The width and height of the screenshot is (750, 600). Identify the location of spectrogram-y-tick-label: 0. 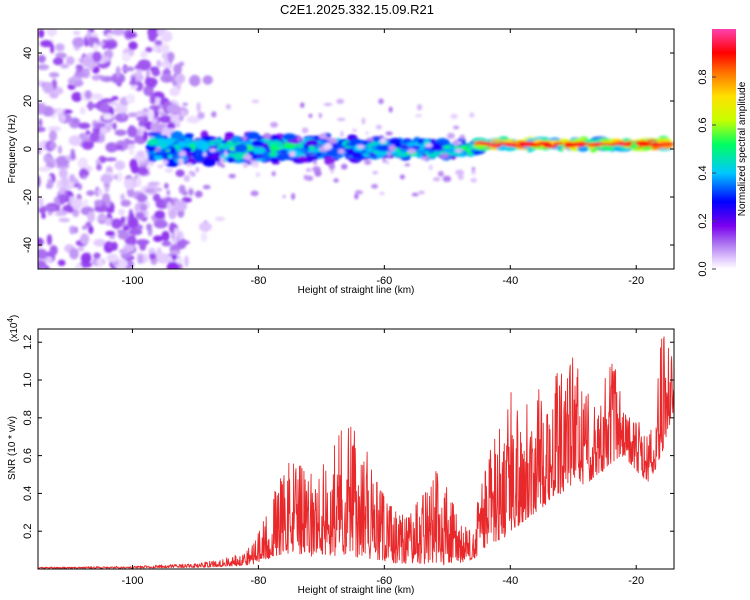
(28, 149).